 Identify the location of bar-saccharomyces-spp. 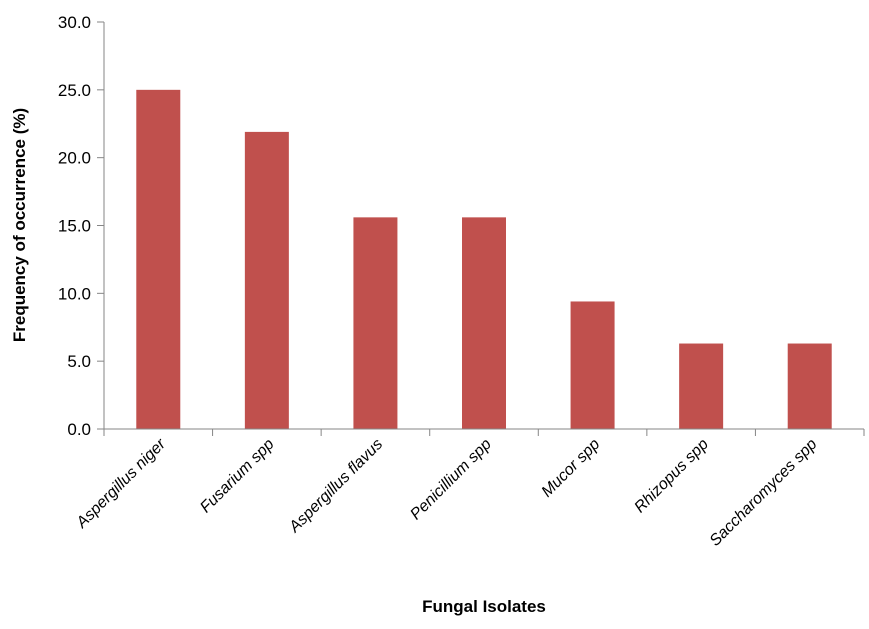
(809, 386).